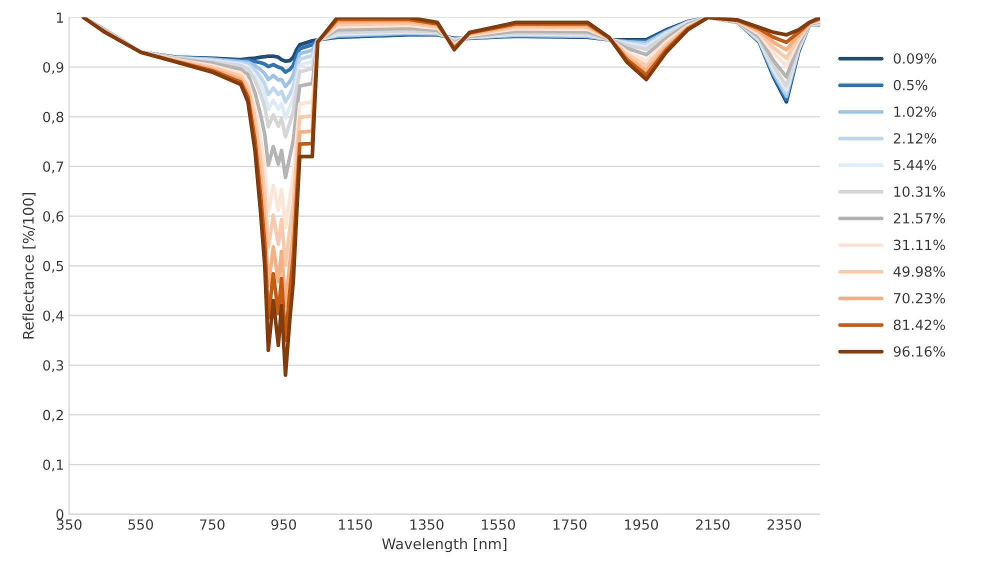 The width and height of the screenshot is (988, 581). I want to click on x-tick-label: 550, so click(141, 524).